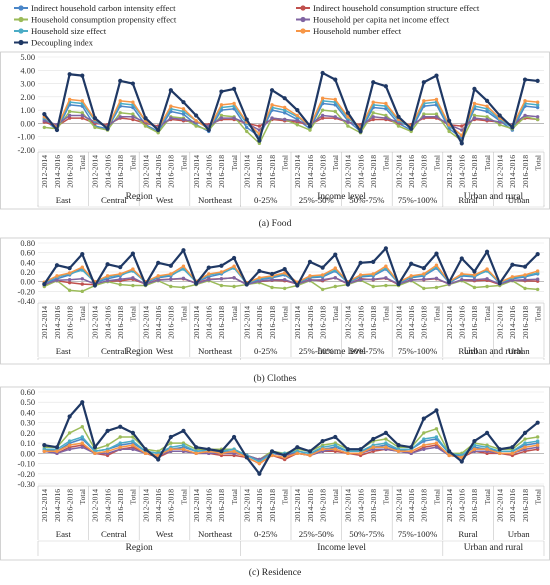 The height and width of the screenshot is (585, 550). I want to click on y-tick-label: 0.60, so click(27, 253).